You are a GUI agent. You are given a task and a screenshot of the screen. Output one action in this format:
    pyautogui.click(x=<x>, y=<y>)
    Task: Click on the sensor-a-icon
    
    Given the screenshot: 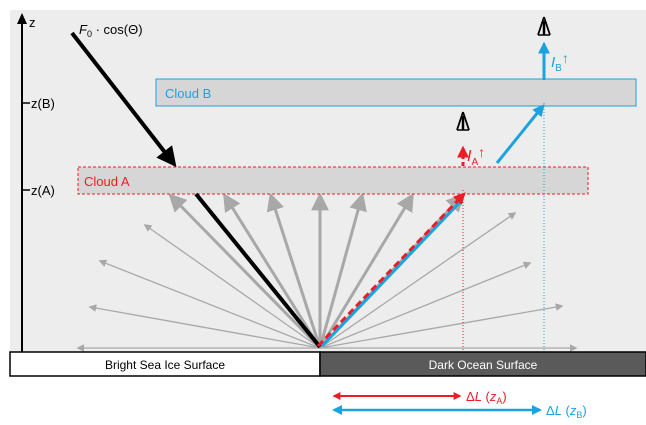 What is the action you would take?
    pyautogui.click(x=463, y=121)
    